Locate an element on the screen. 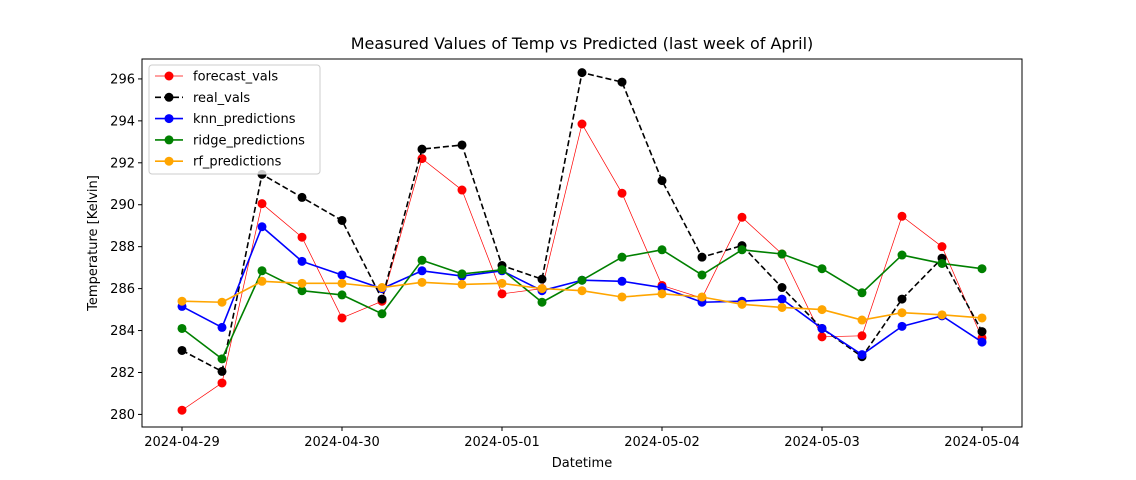  y-tick-label: 294 is located at coordinates (122, 121).